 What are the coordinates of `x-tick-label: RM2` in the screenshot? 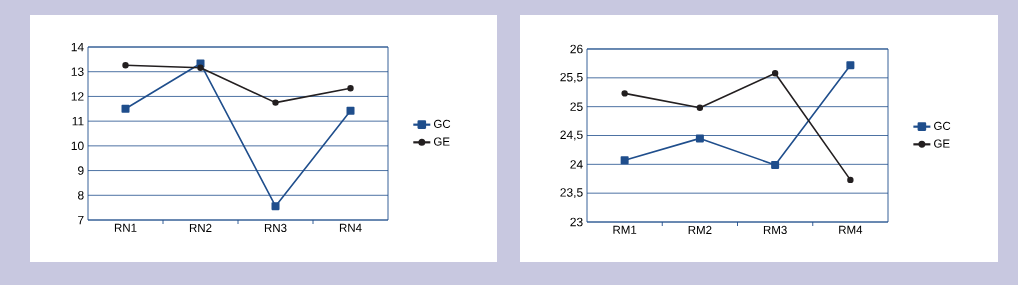 It's located at (700, 229).